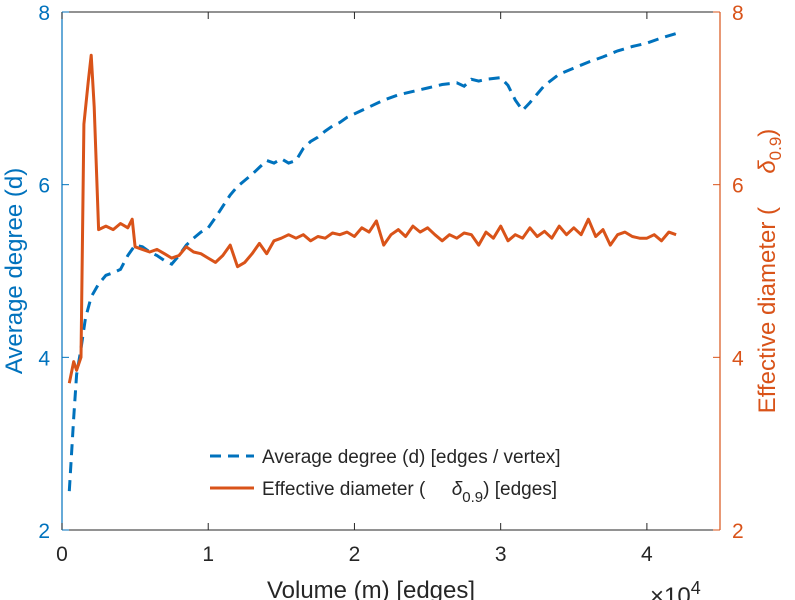 Image resolution: width=795 pixels, height=600 pixels. Describe the element at coordinates (738, 358) in the screenshot. I see `right-y-tick-label: 4` at that location.